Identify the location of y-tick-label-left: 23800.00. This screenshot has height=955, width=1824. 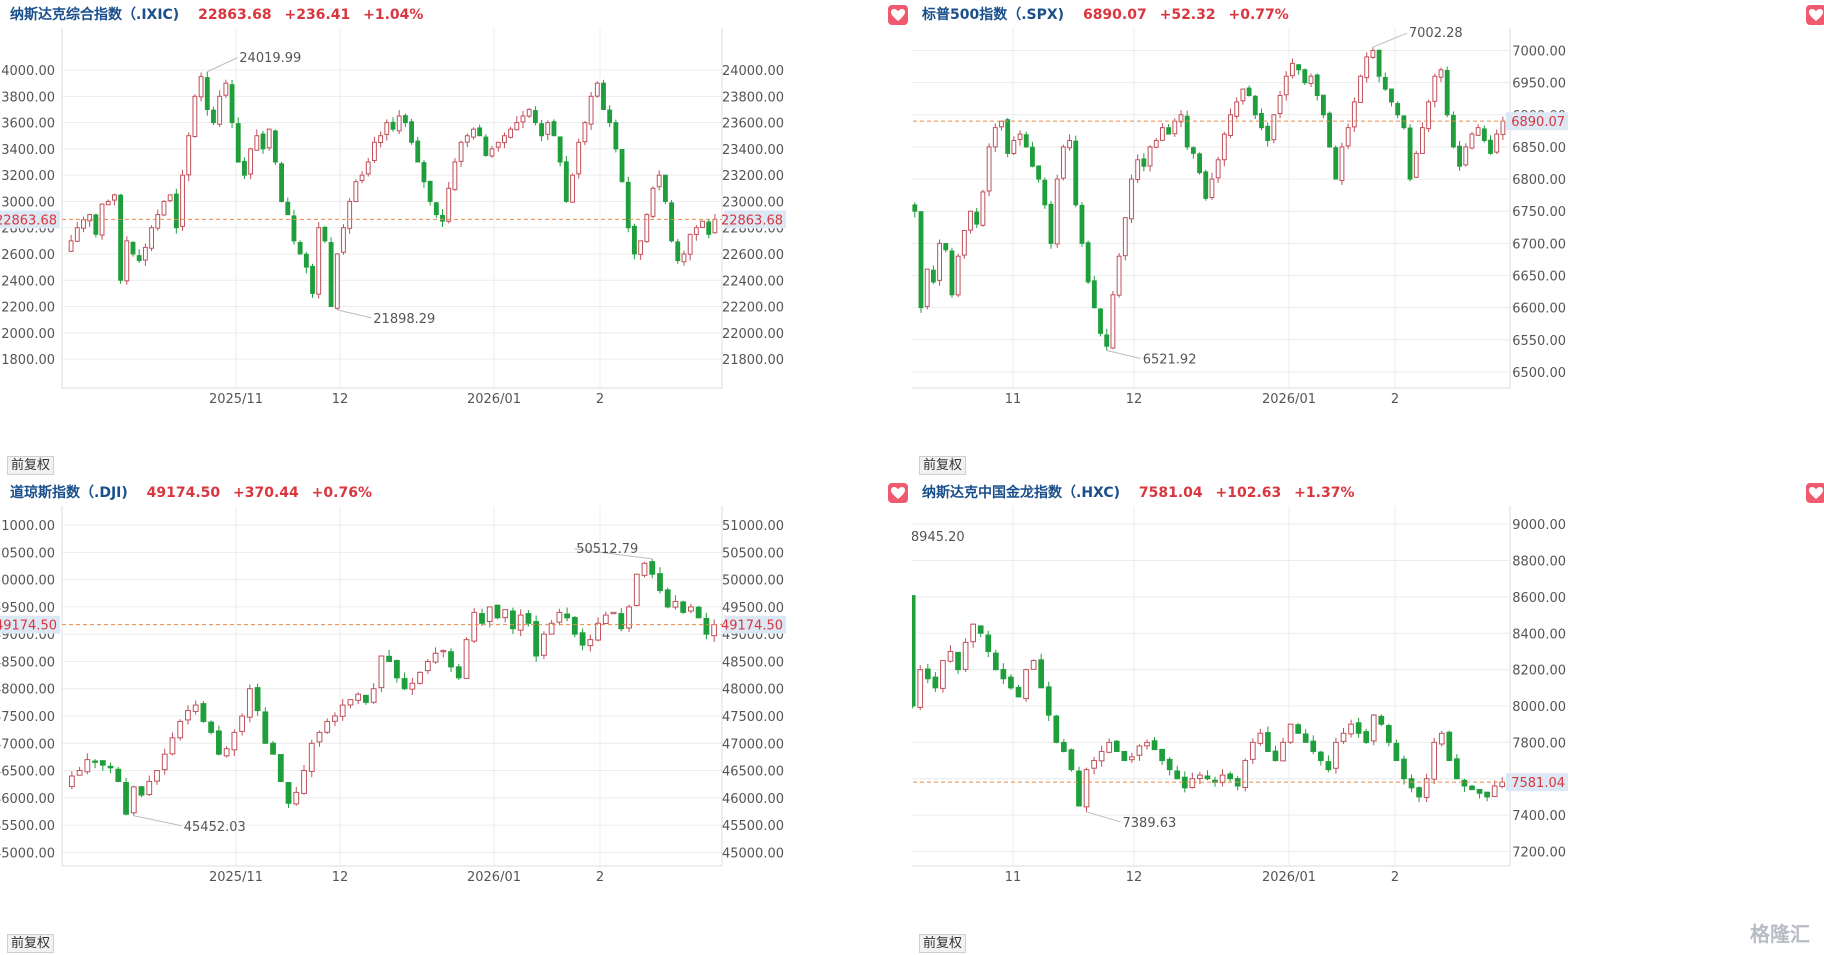
(27, 97).